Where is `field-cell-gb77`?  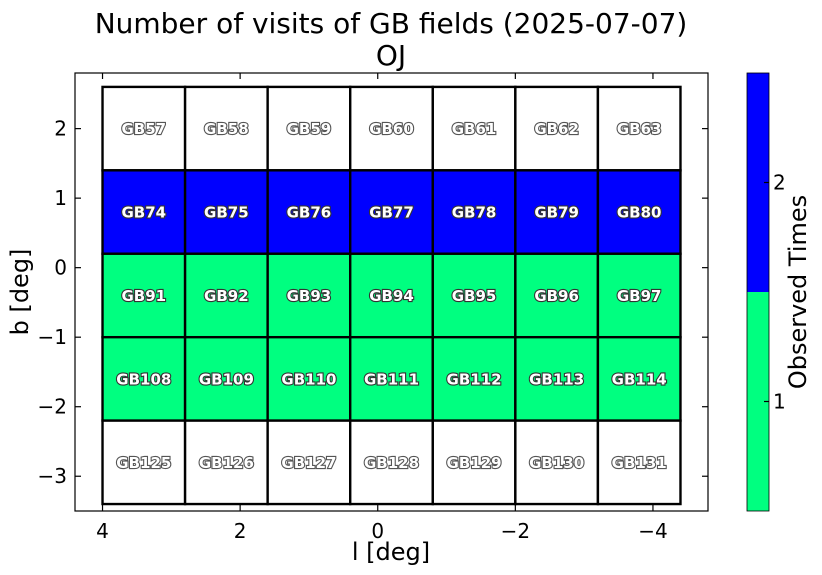 field-cell-gb77 is located at coordinates (391, 212).